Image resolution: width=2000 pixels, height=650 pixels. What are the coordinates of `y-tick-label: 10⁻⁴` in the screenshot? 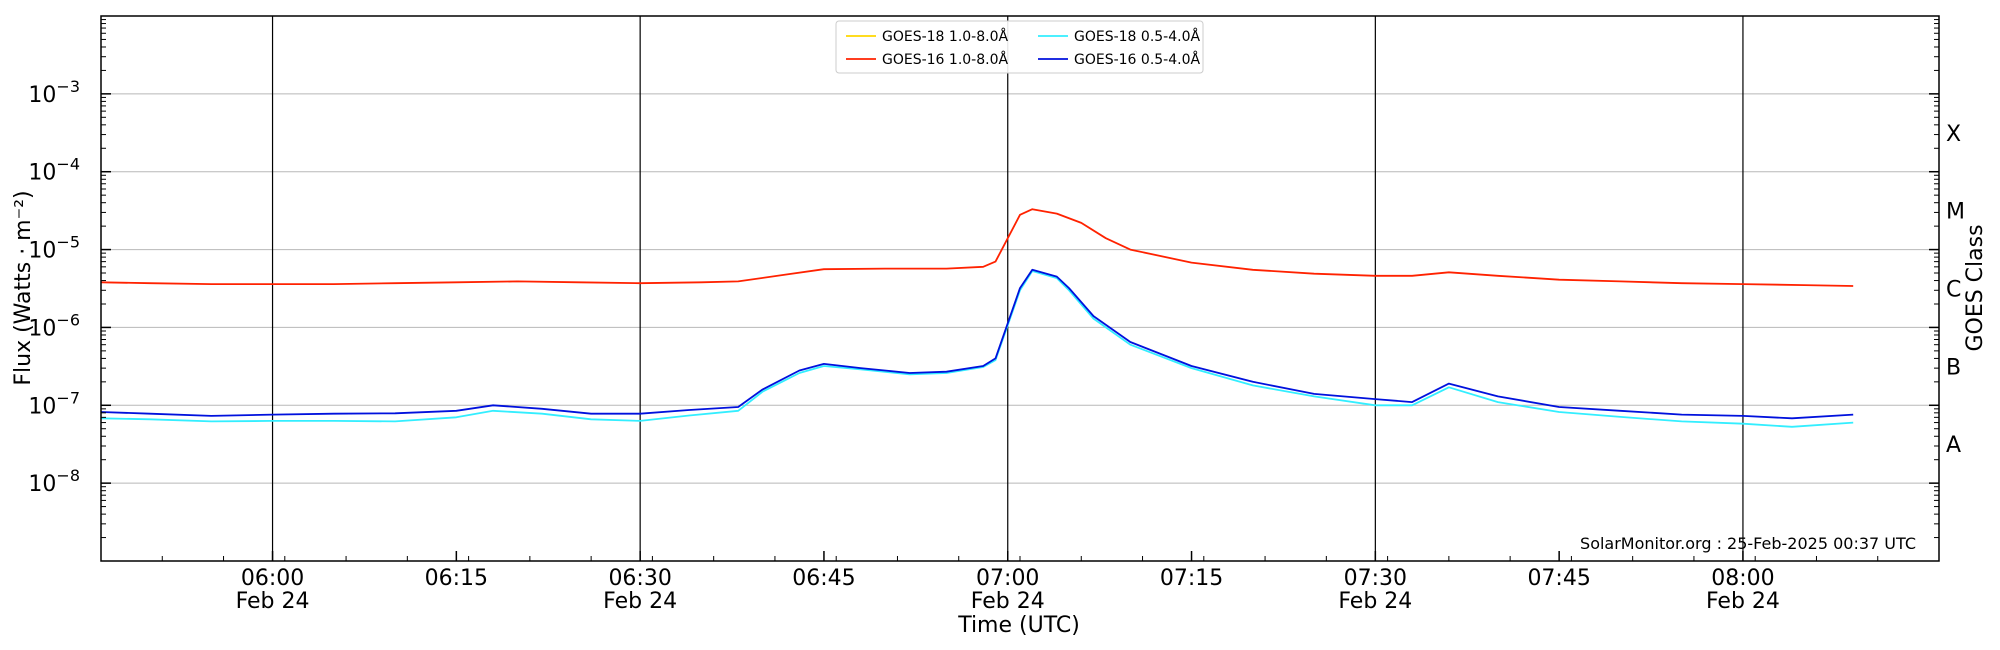 It's located at (54, 170).